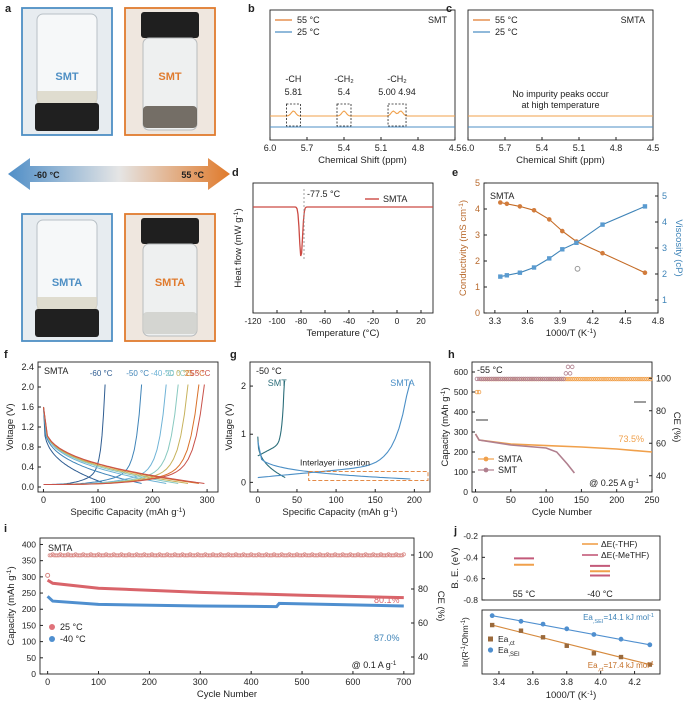  Describe the element at coordinates (614, 483) in the screenshot. I see `rate-label: @ 0.25 A g-1` at that location.